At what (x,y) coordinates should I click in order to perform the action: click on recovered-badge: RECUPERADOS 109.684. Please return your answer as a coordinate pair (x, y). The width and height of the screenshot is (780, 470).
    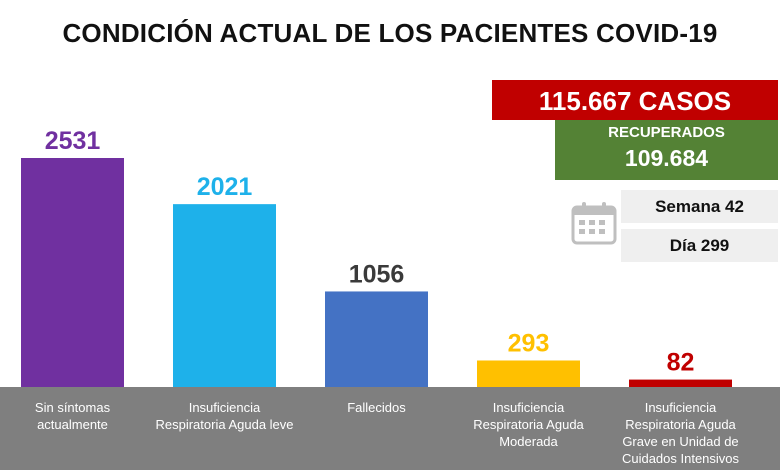
    Looking at the image, I should click on (666, 150).